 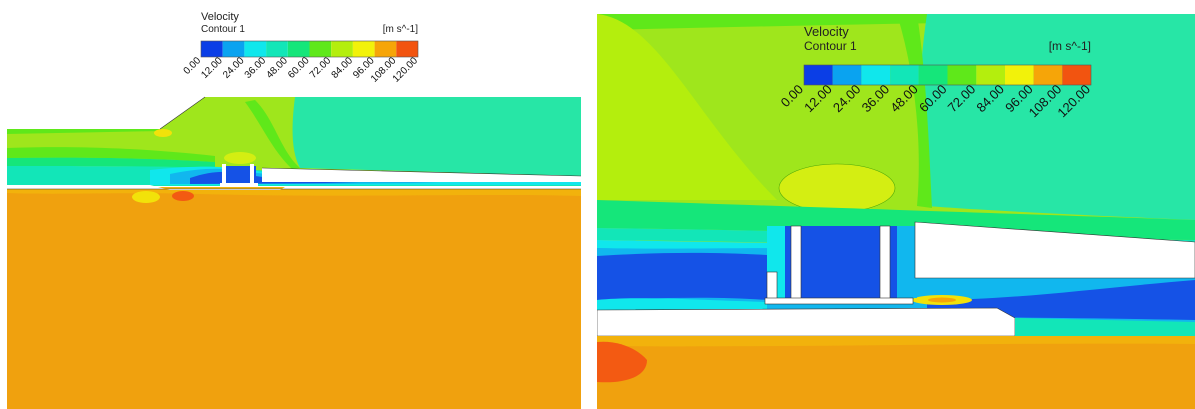 I want to click on wall-zoom-stub, so click(x=772, y=287).